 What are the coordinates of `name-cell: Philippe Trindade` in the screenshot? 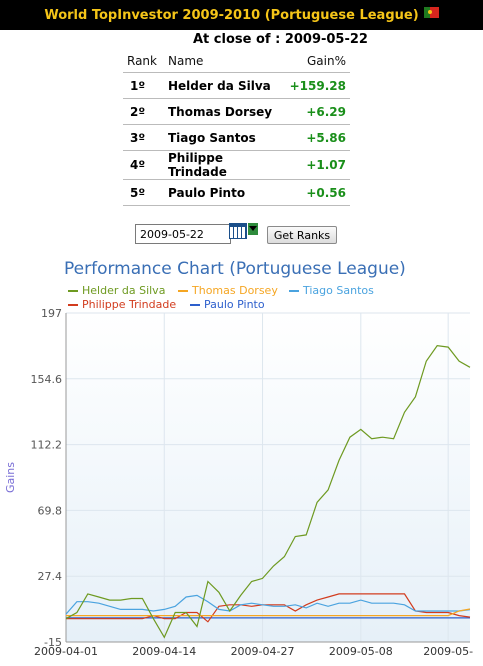 It's located at (225, 165).